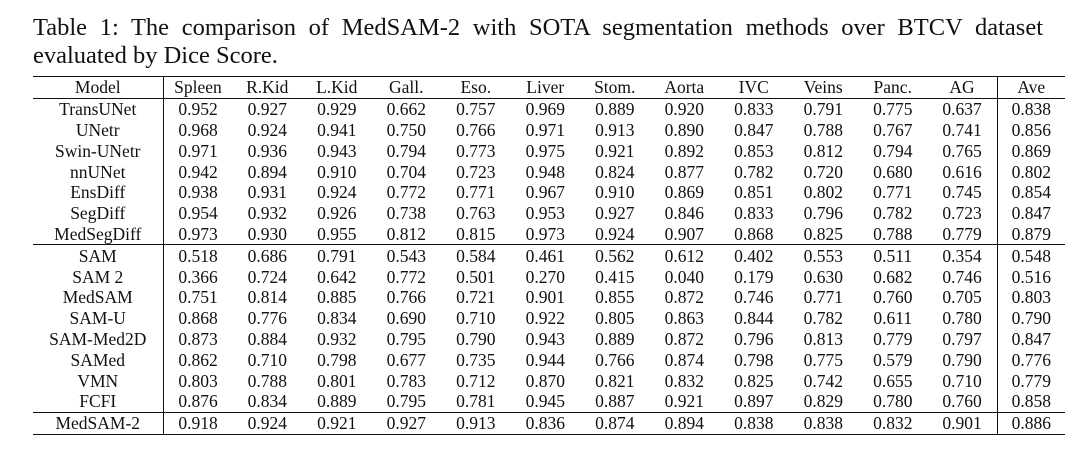 The height and width of the screenshot is (456, 1080). Describe the element at coordinates (198, 213) in the screenshot. I see `score-cell: 0.954` at that location.